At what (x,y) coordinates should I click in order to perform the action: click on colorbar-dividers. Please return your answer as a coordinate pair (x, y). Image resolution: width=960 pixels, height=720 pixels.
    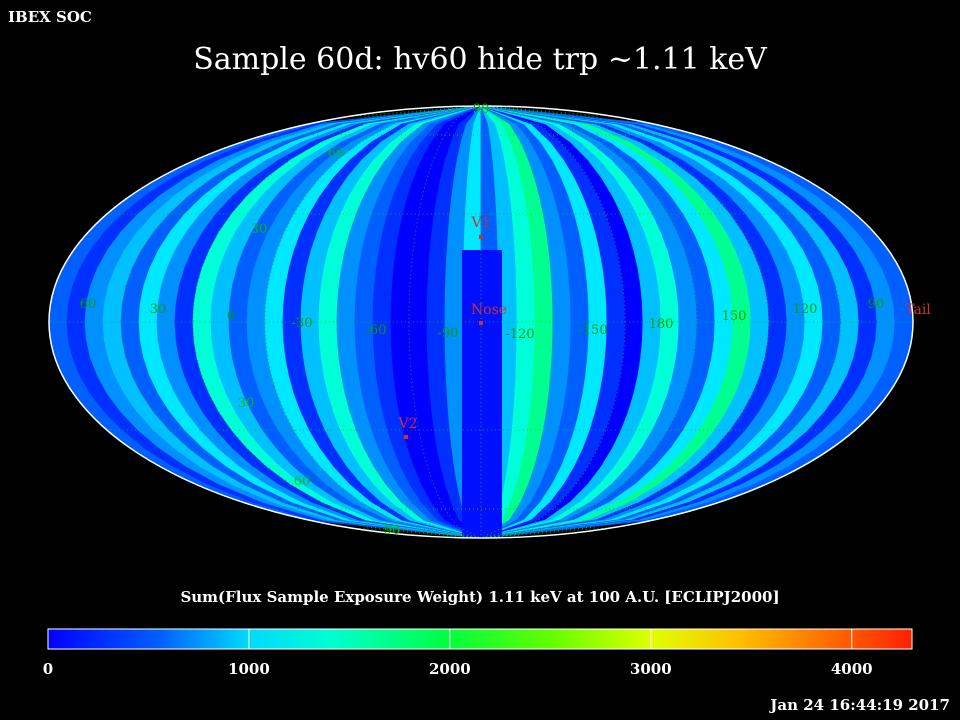
    Looking at the image, I should click on (550, 639).